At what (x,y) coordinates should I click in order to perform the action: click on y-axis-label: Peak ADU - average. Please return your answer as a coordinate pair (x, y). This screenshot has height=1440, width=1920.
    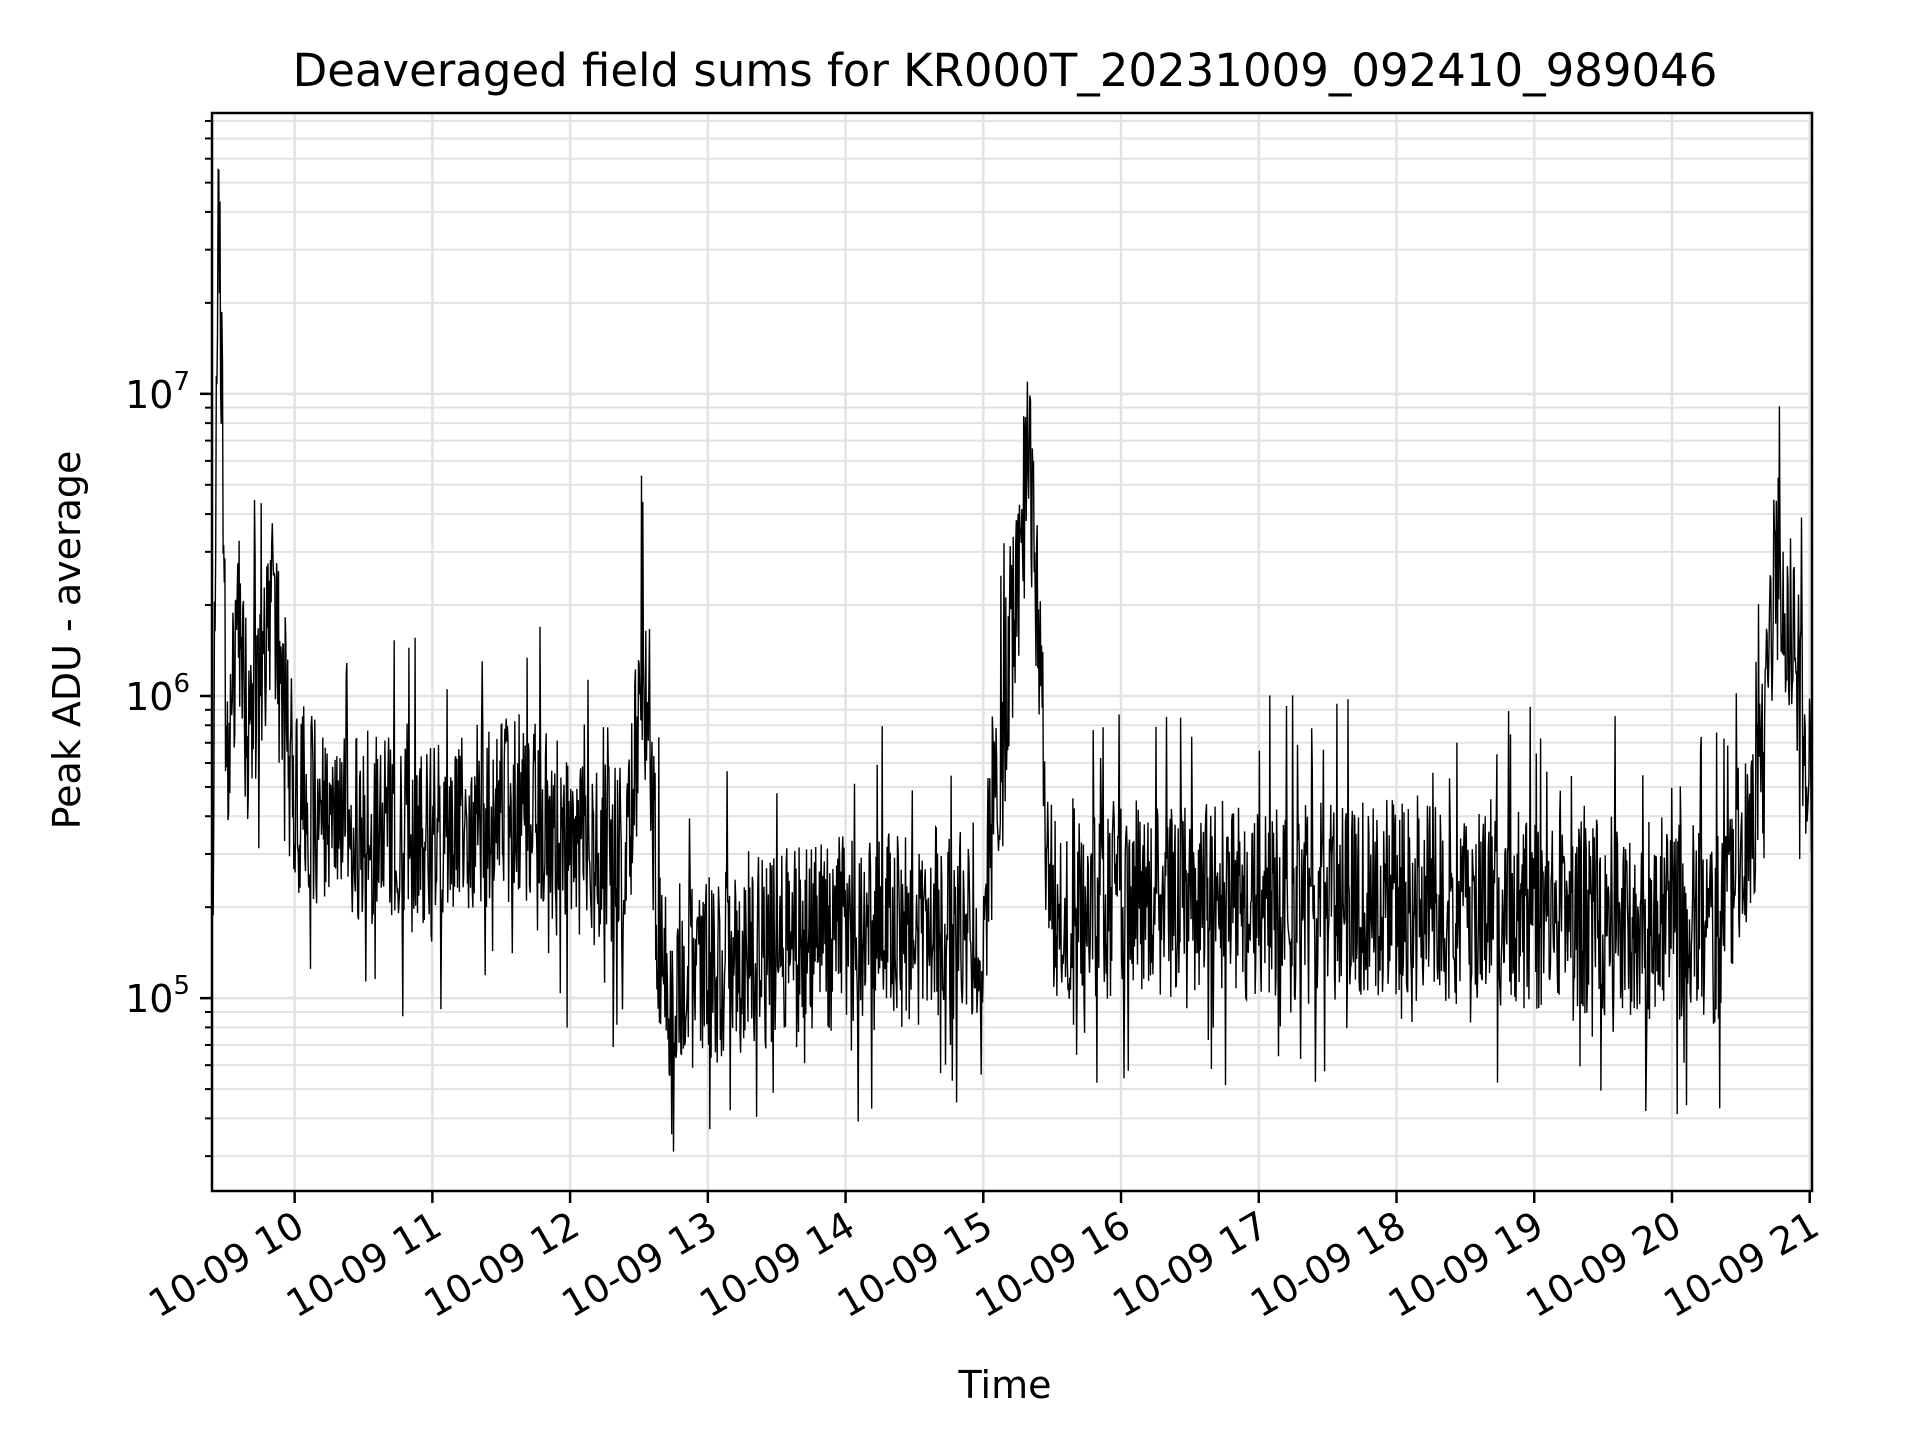
    Looking at the image, I should click on (67, 640).